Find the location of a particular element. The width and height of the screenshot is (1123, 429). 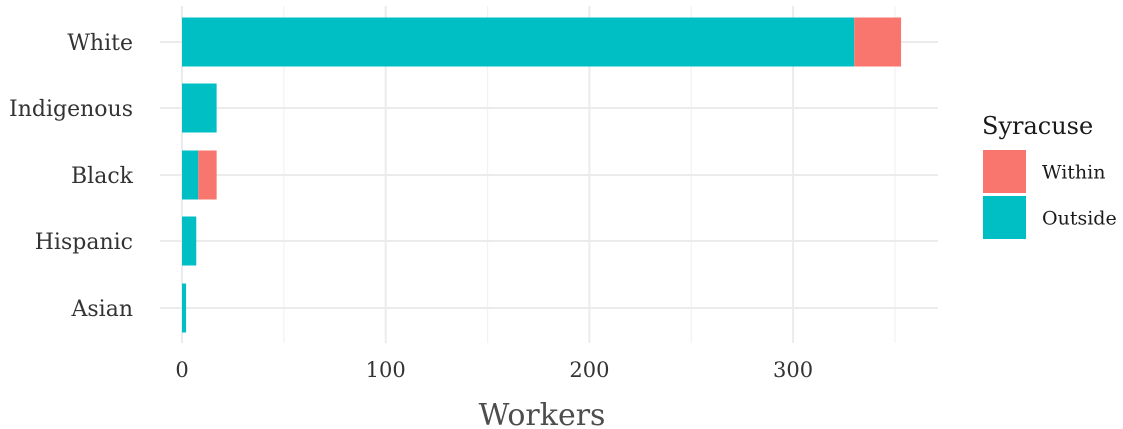

x-tick-label: 300 is located at coordinates (793, 370).